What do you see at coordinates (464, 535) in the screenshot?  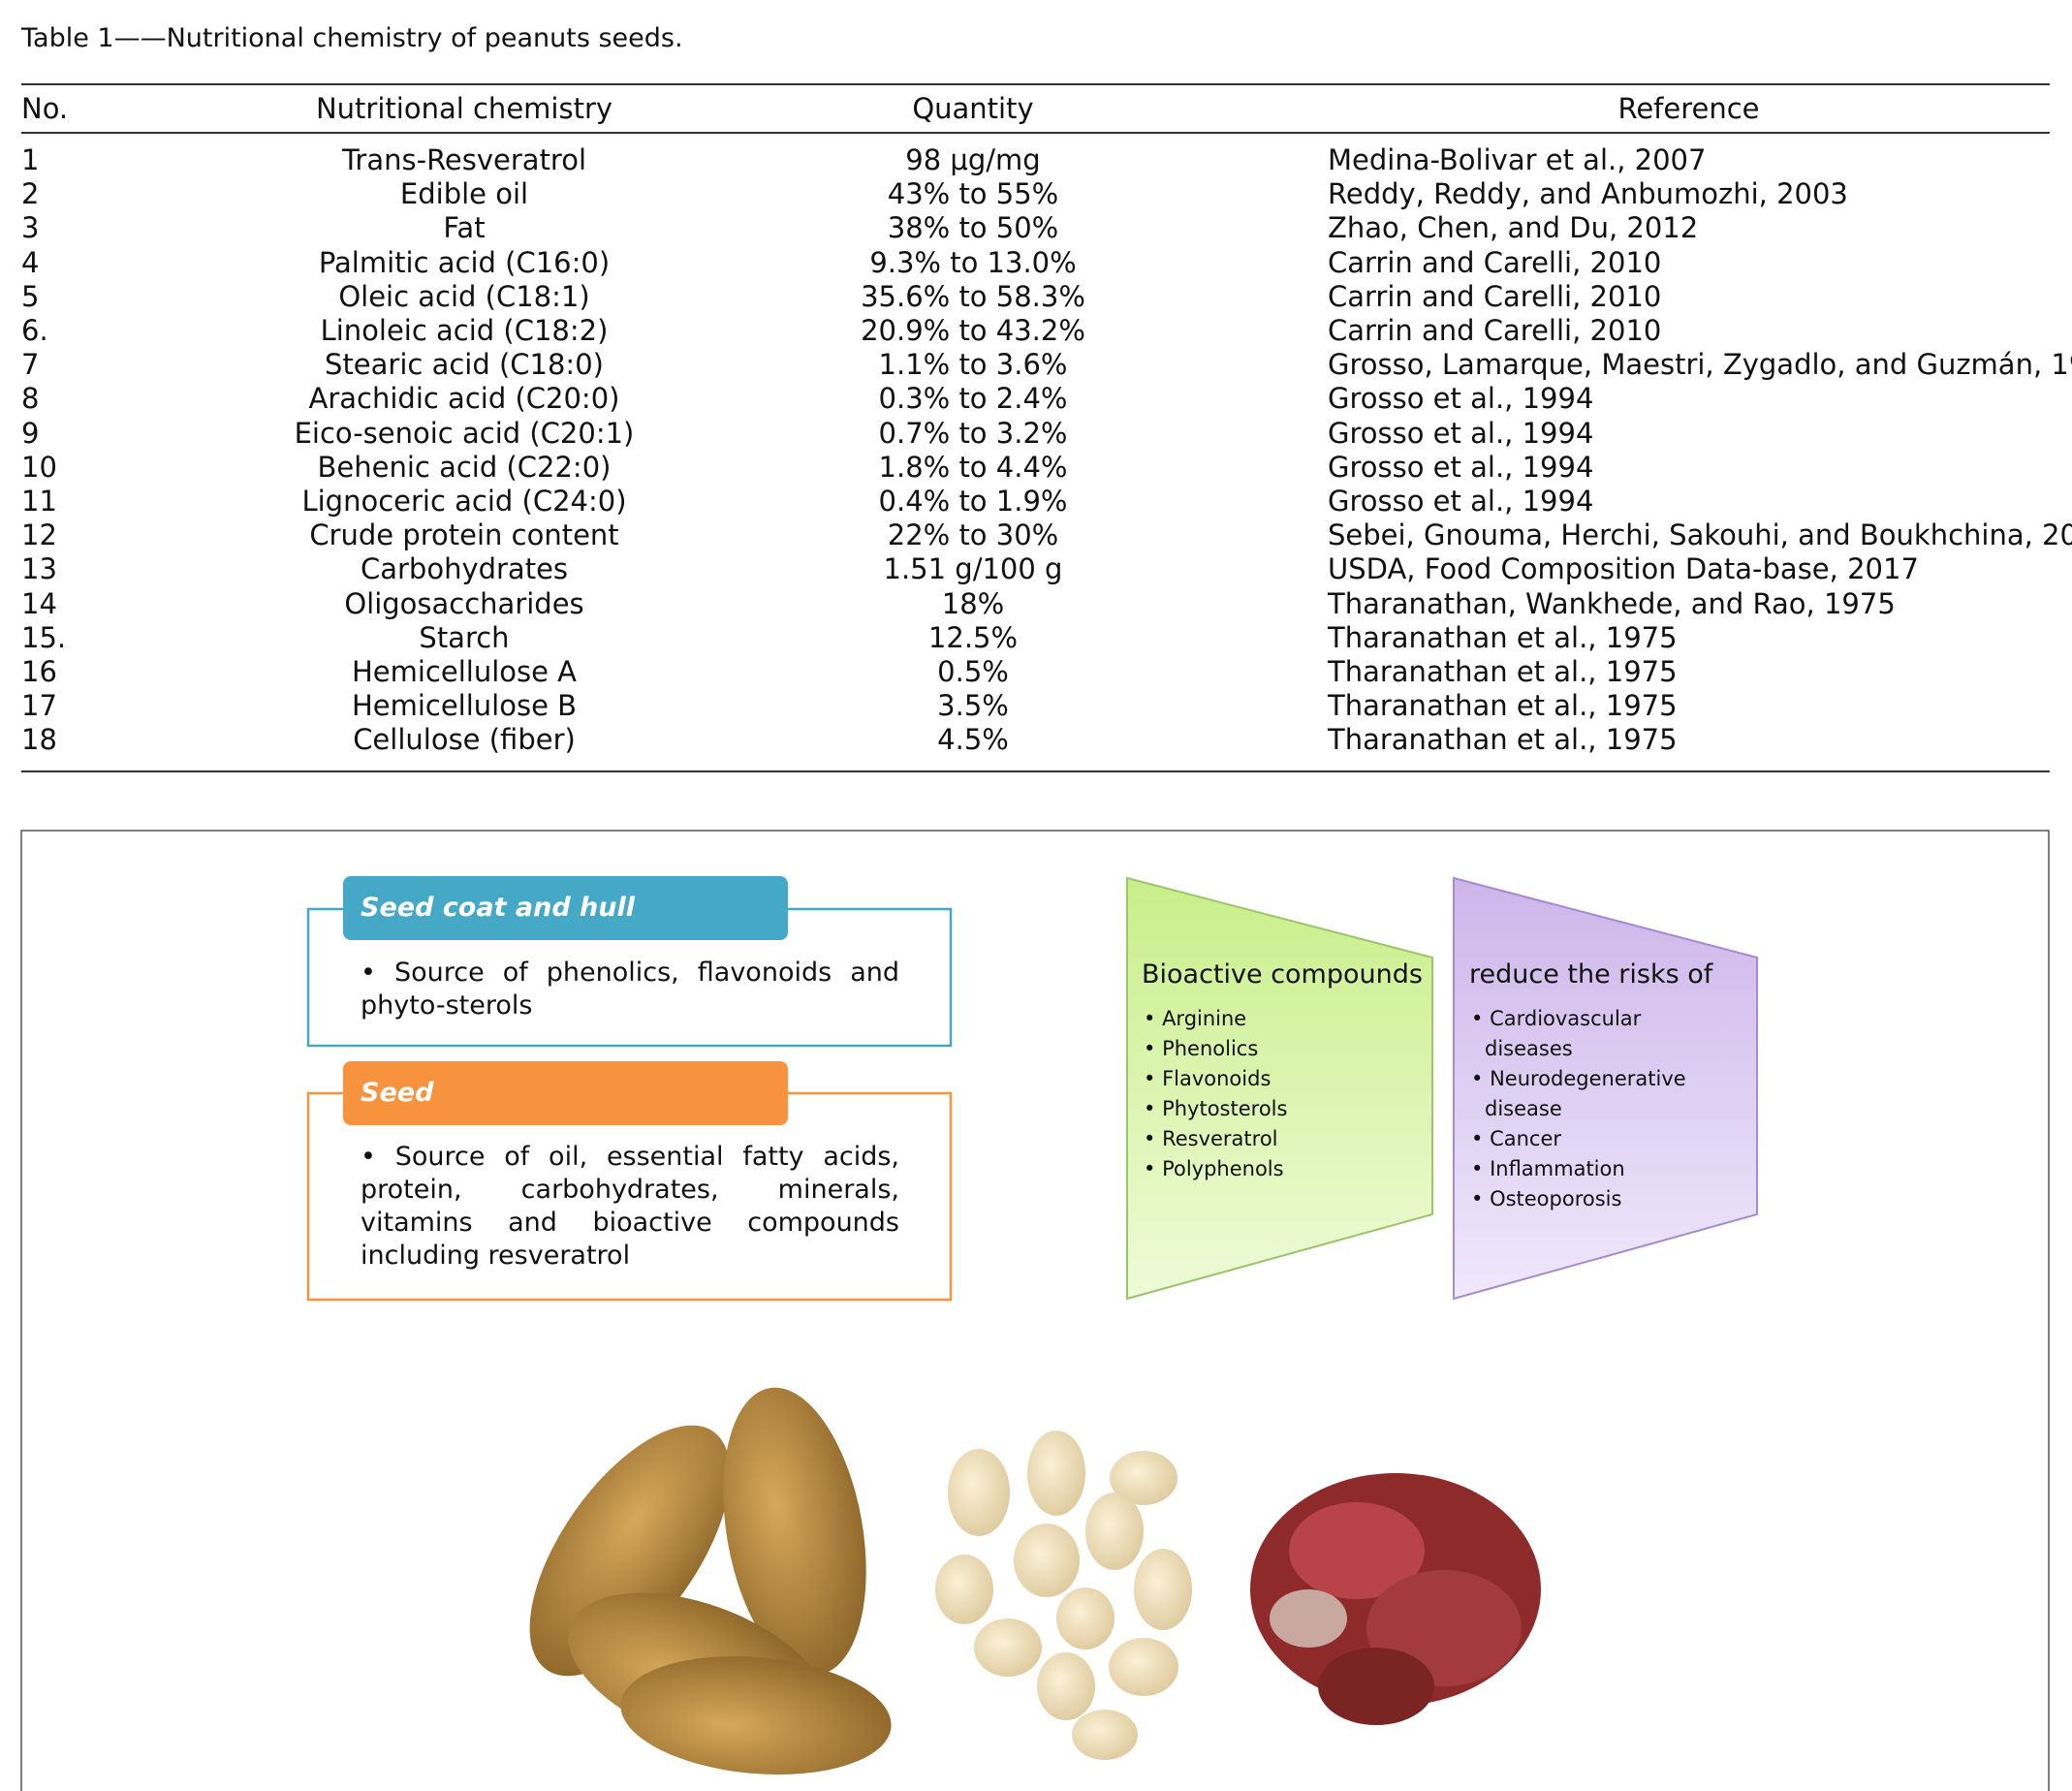 I see `table-cell: Crude protein content` at bounding box center [464, 535].